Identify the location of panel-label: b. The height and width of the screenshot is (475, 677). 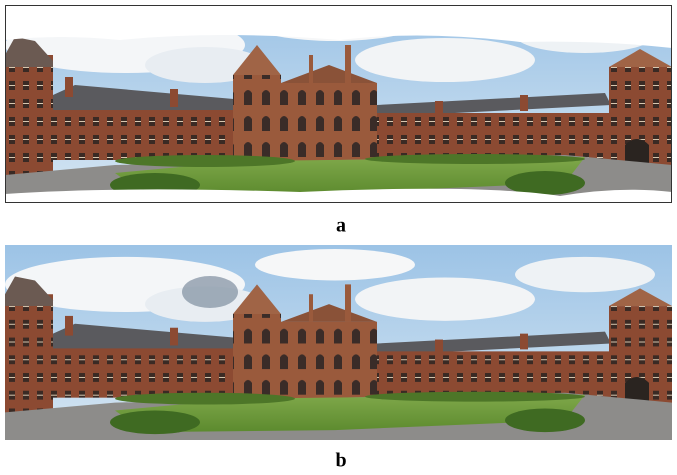
(340, 461).